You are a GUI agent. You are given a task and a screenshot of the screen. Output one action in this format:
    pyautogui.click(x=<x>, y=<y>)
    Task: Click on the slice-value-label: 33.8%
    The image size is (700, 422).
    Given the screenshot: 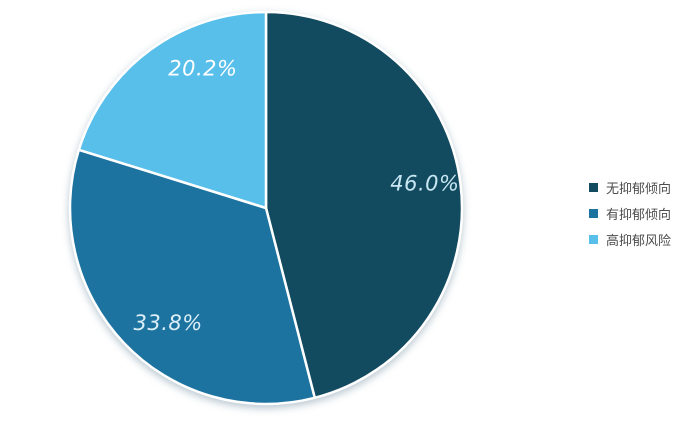 What is the action you would take?
    pyautogui.click(x=167, y=323)
    